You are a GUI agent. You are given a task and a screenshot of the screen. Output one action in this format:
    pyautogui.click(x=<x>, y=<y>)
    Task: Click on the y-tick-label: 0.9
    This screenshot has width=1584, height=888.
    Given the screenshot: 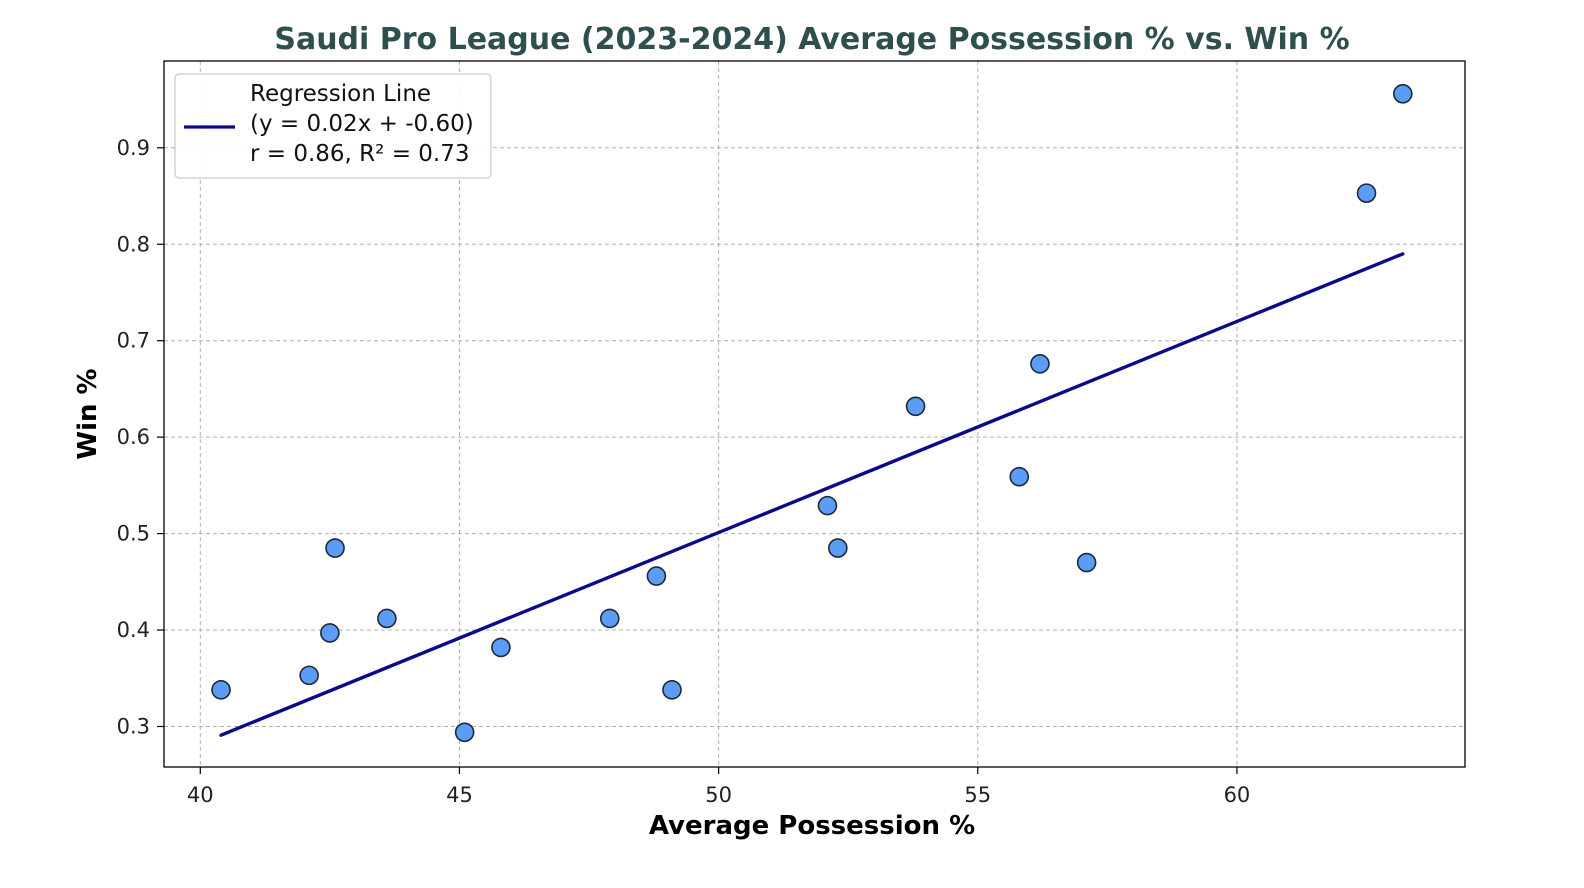 What is the action you would take?
    pyautogui.click(x=133, y=148)
    